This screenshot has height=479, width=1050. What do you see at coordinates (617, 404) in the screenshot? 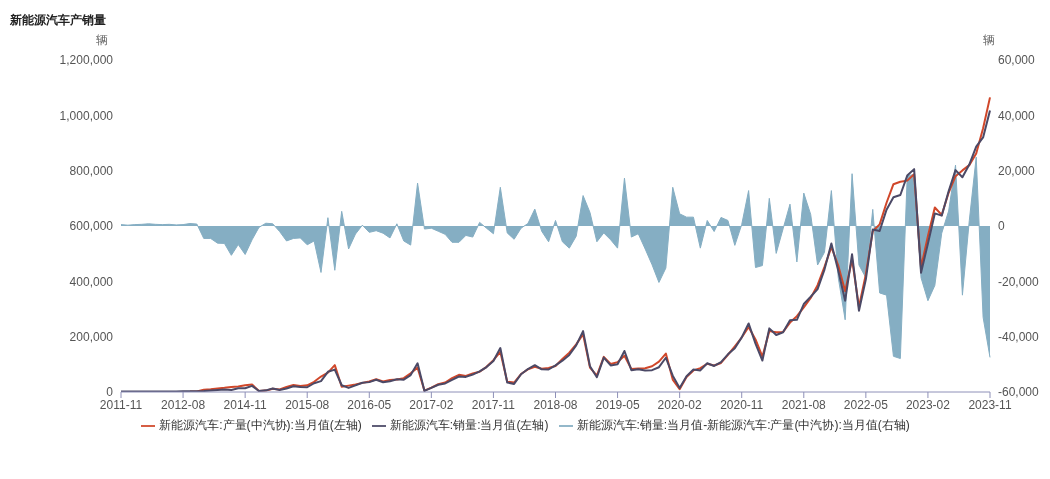
I see `x-tick-label: 2019-05` at bounding box center [617, 404].